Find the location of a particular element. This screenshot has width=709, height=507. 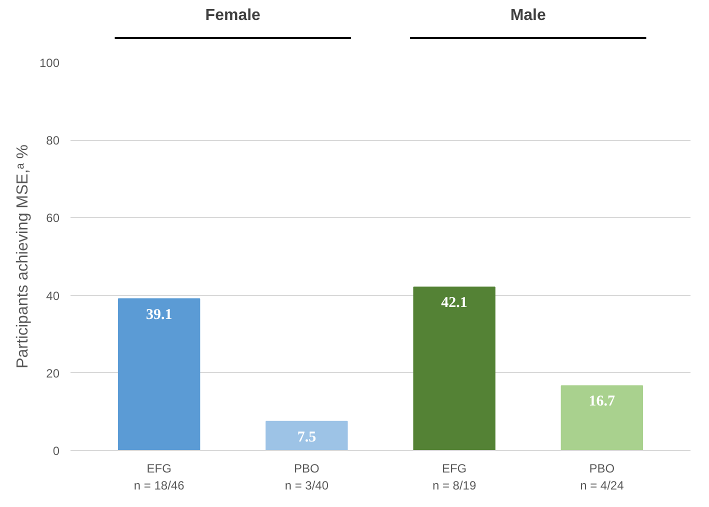

data-label: 16.7 is located at coordinates (602, 402).